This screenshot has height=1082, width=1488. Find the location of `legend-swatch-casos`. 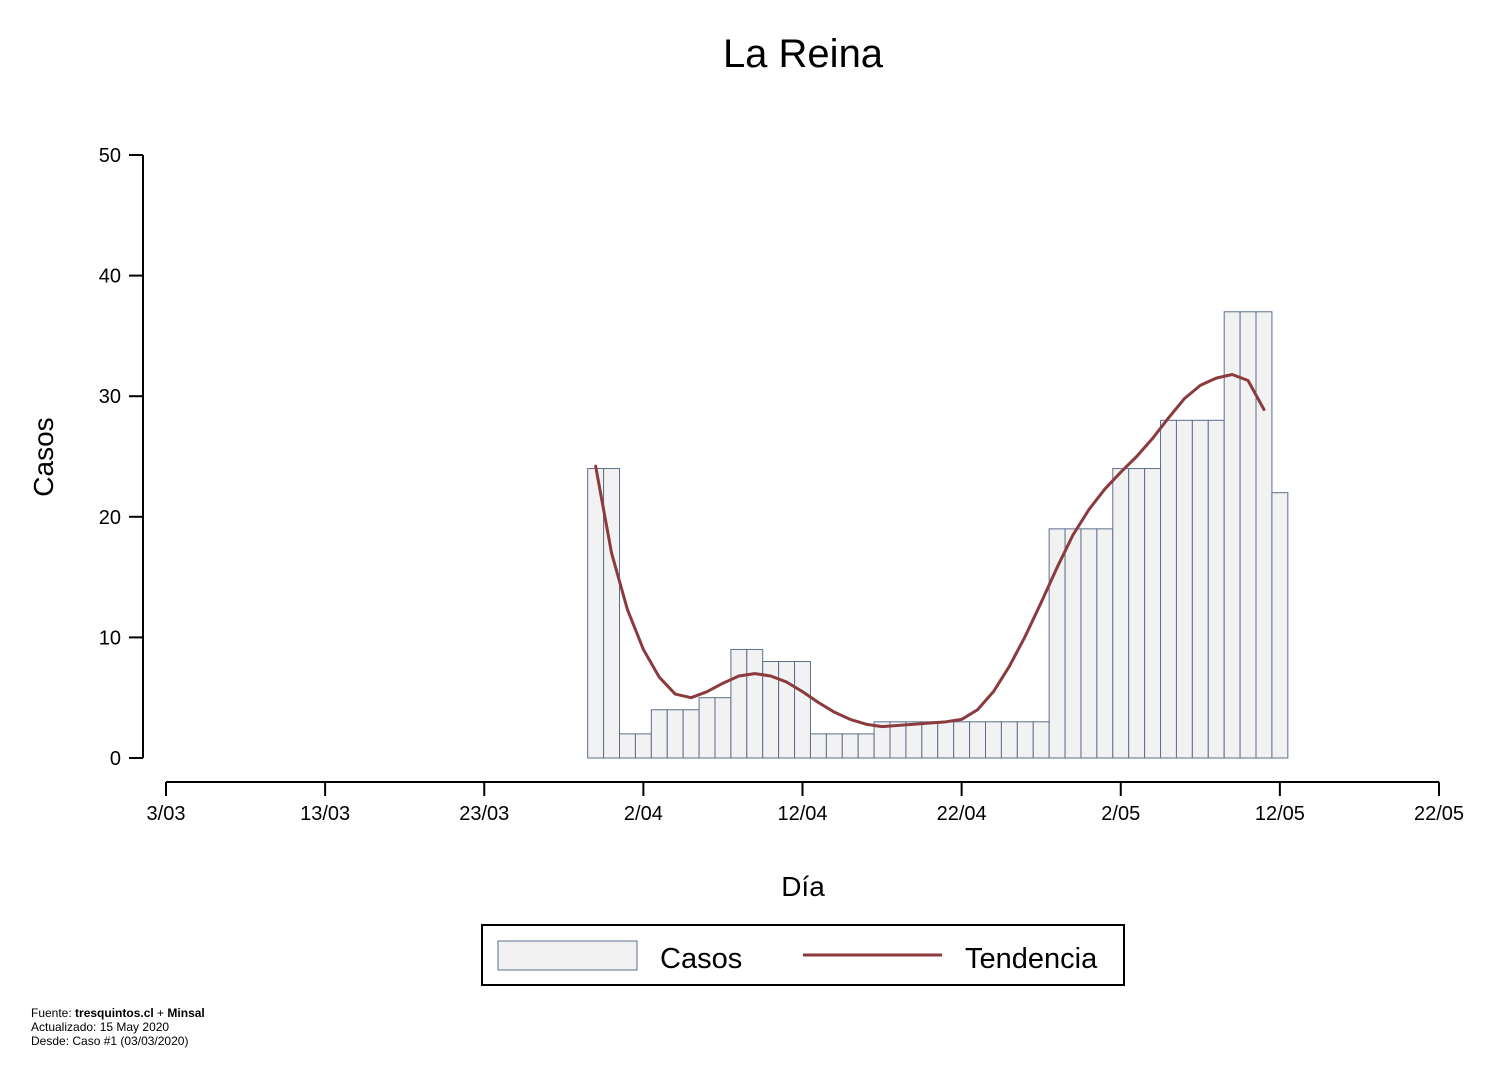

legend-swatch-casos is located at coordinates (567, 955).